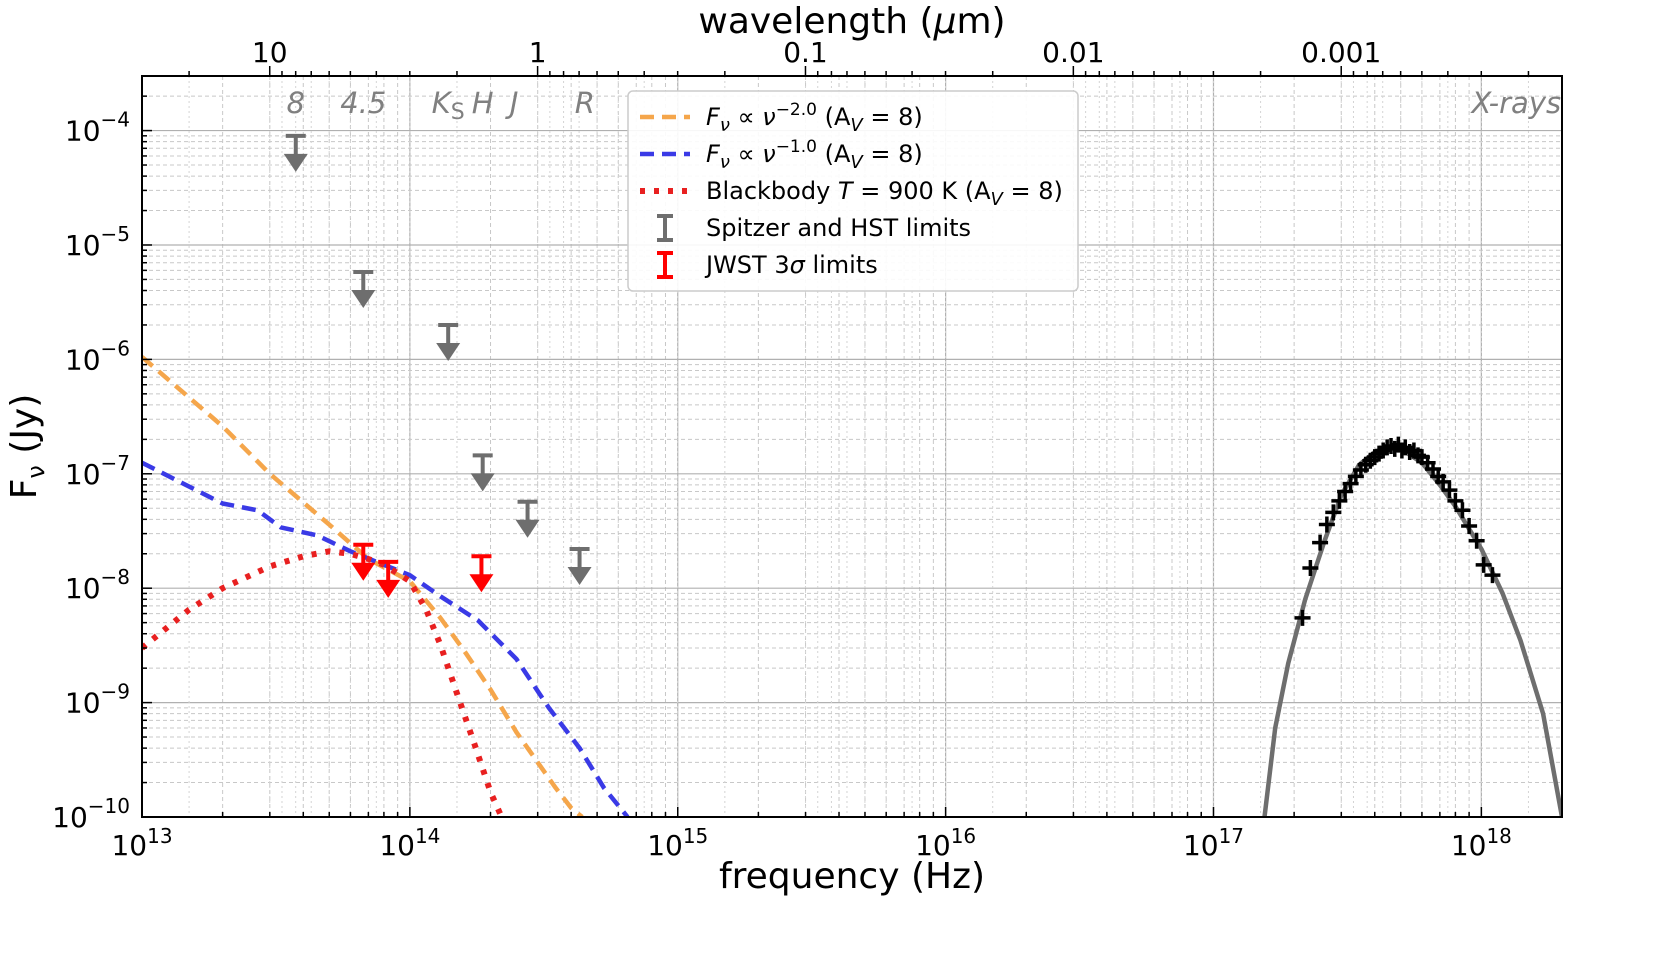 This screenshot has height=955, width=1661. Describe the element at coordinates (141, 843) in the screenshot. I see `x-tick-label: 1013` at that location.